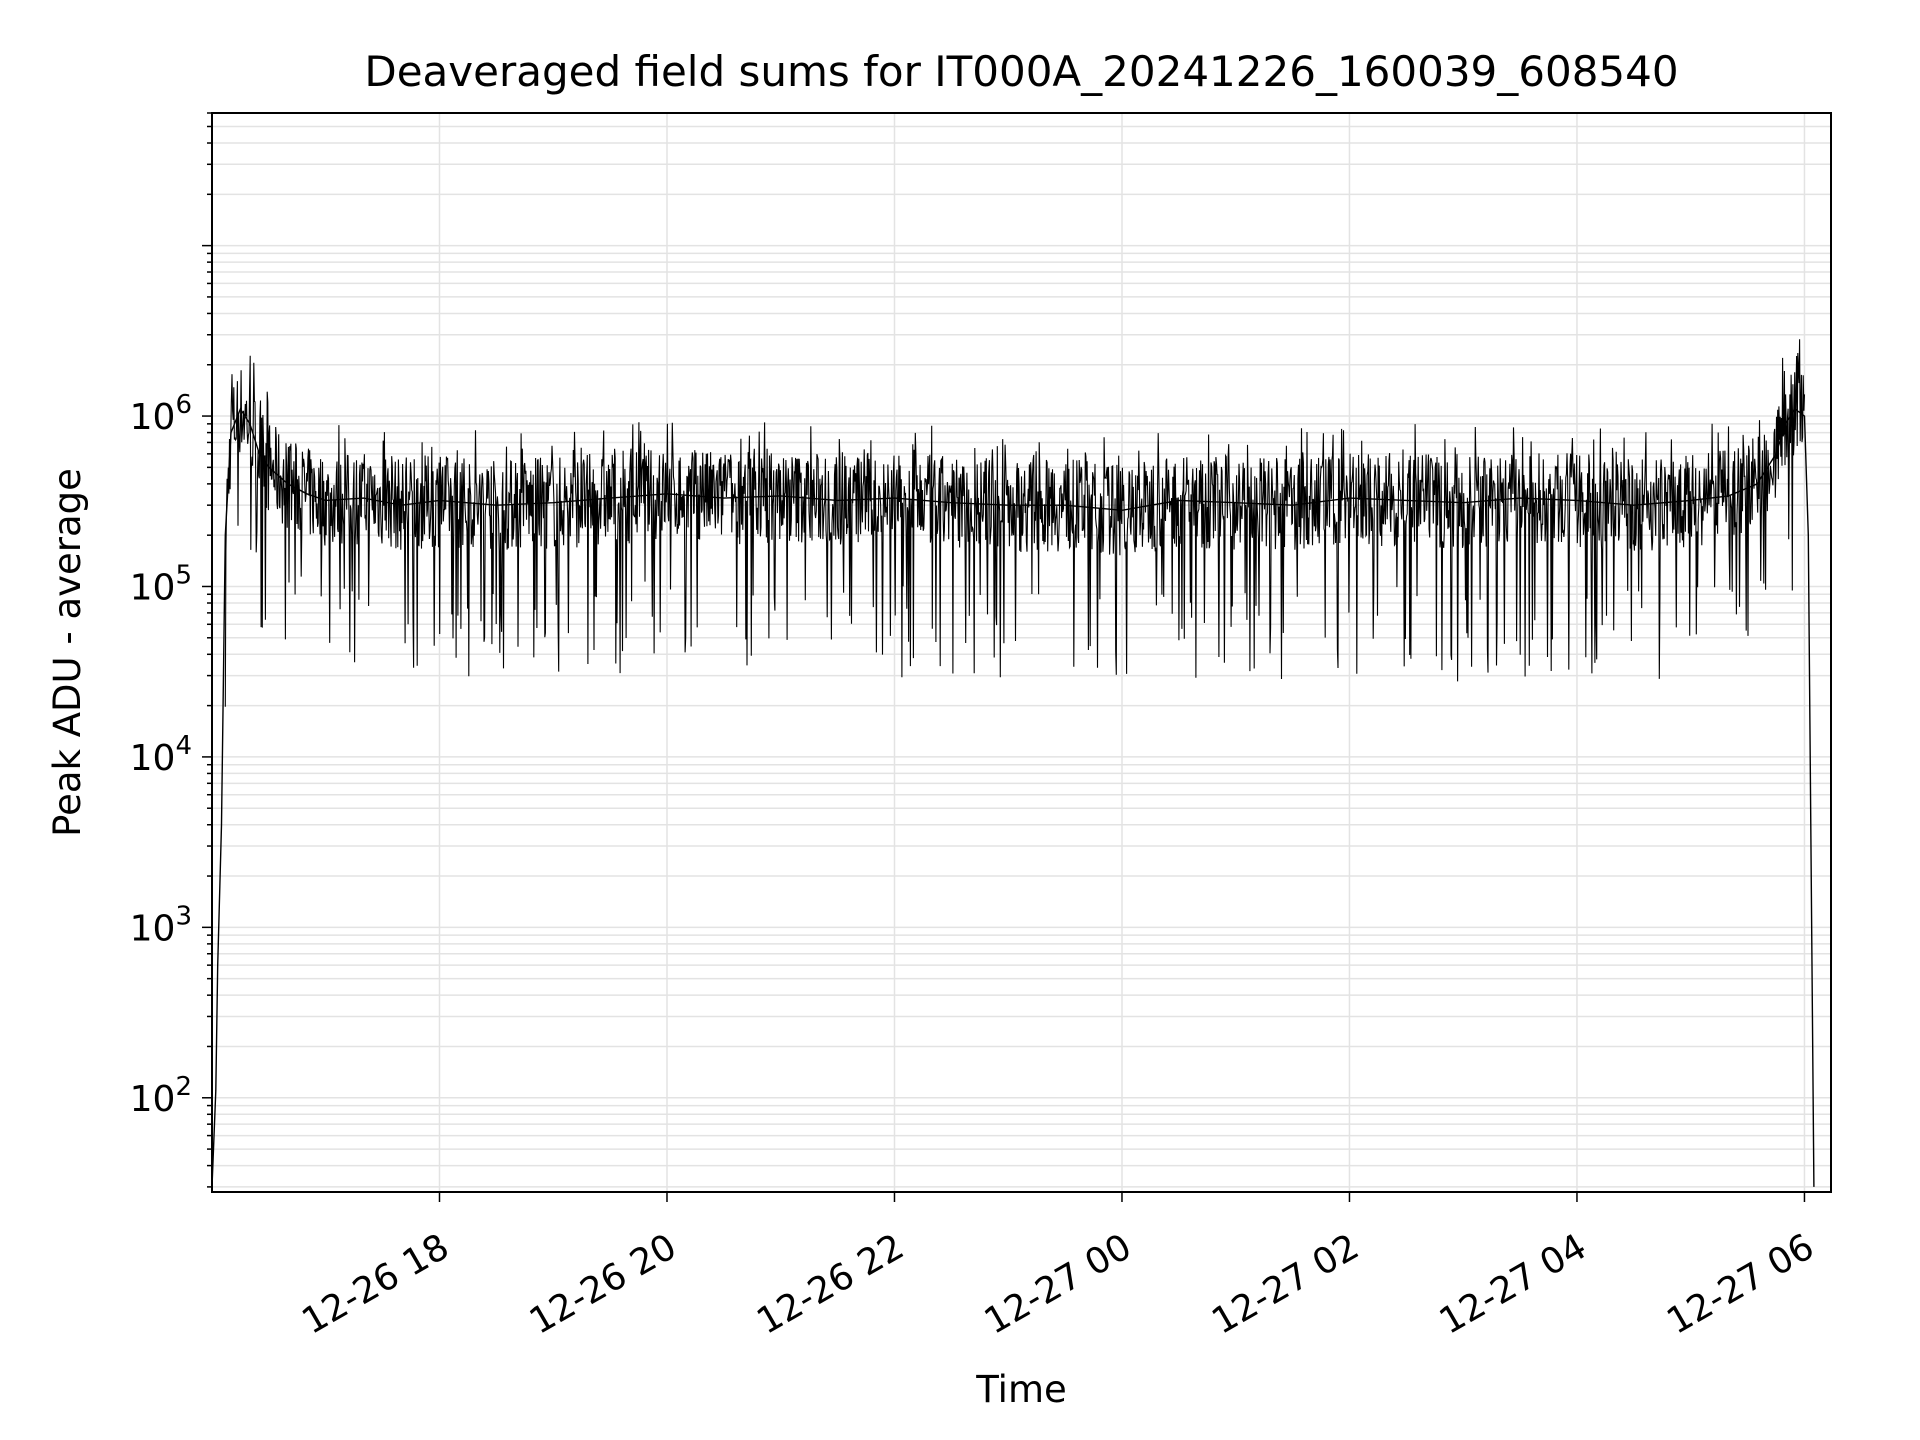 Image resolution: width=1920 pixels, height=1440 pixels. I want to click on y-axis-label: Peak ADU - average, so click(67, 652).